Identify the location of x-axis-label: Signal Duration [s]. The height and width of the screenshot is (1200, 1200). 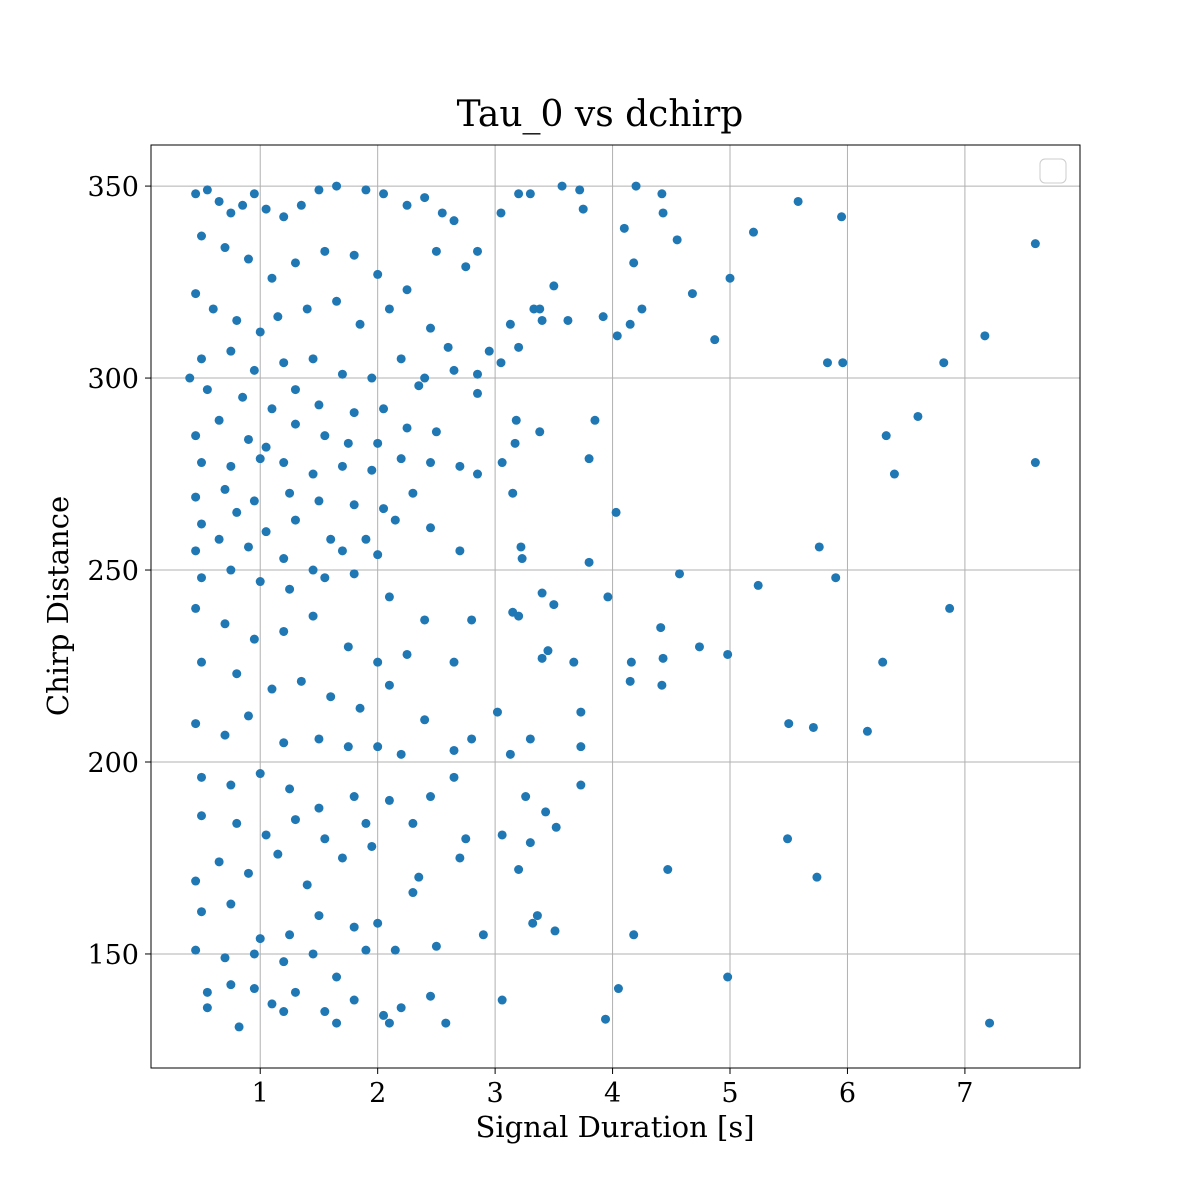
(614, 1127).